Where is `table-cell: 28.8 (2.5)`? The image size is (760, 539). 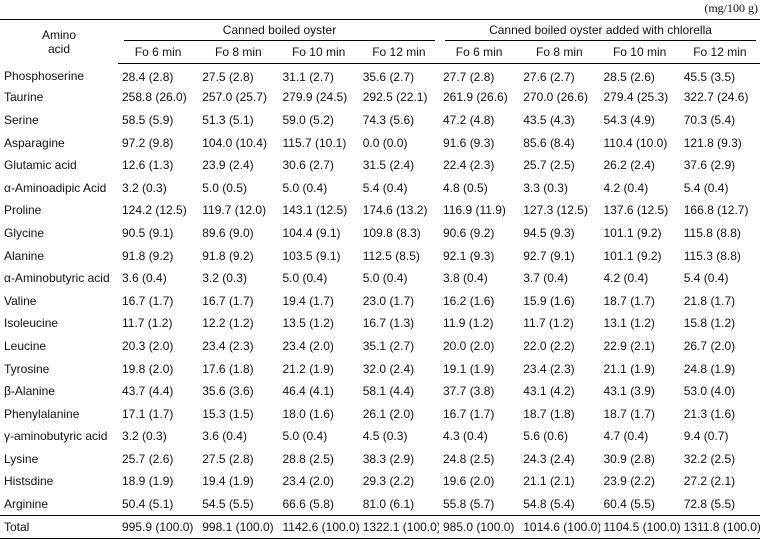
table-cell: 28.8 (2.5) is located at coordinates (308, 458).